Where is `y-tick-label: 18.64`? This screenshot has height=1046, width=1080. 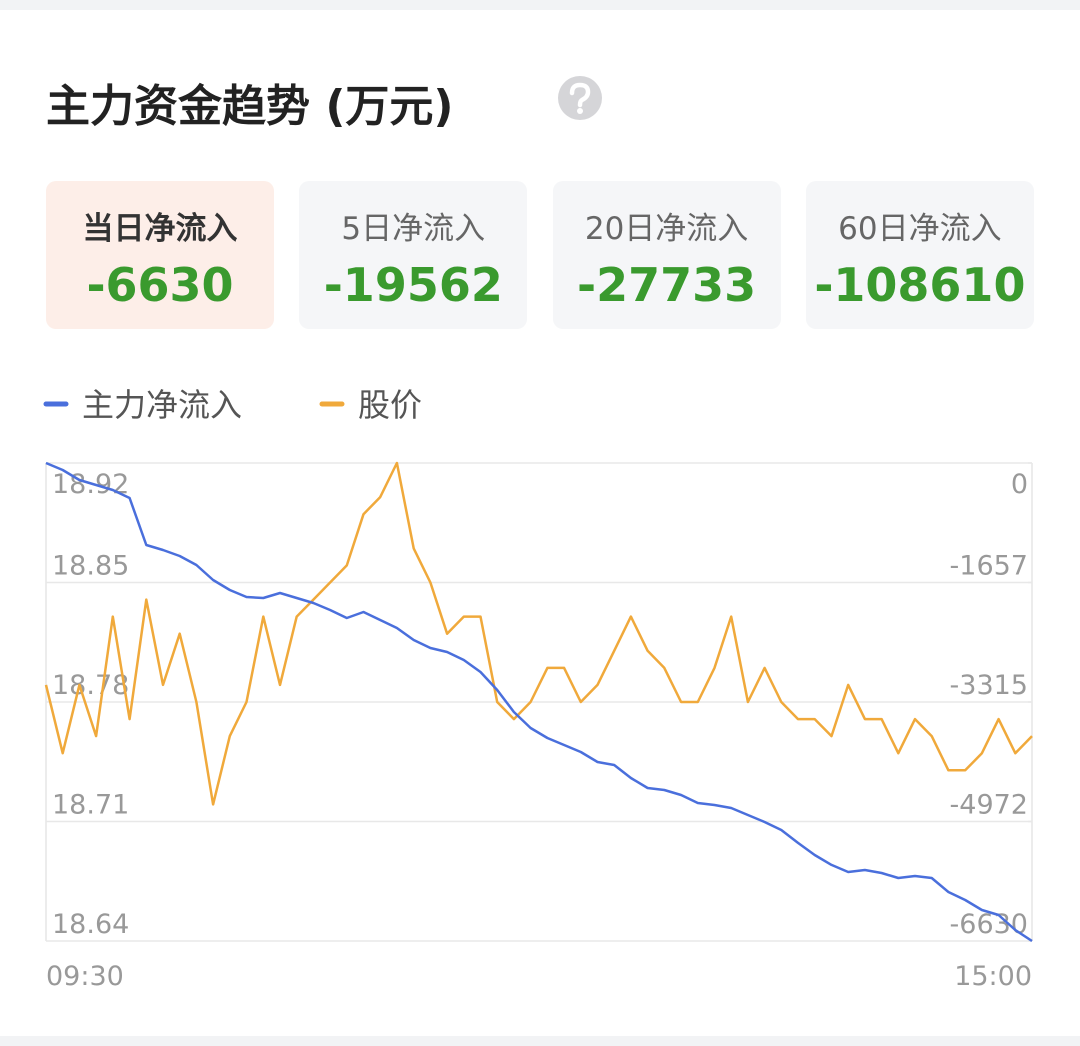 y-tick-label: 18.64 is located at coordinates (90, 924).